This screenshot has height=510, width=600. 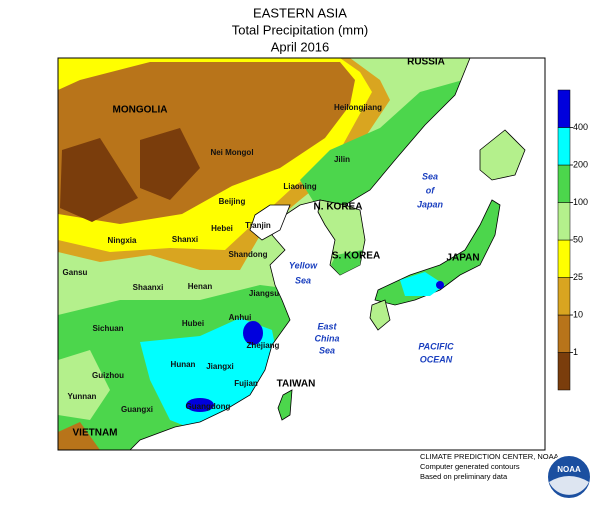 What do you see at coordinates (300, 12) in the screenshot?
I see `title: EASTERN ASIA` at bounding box center [300, 12].